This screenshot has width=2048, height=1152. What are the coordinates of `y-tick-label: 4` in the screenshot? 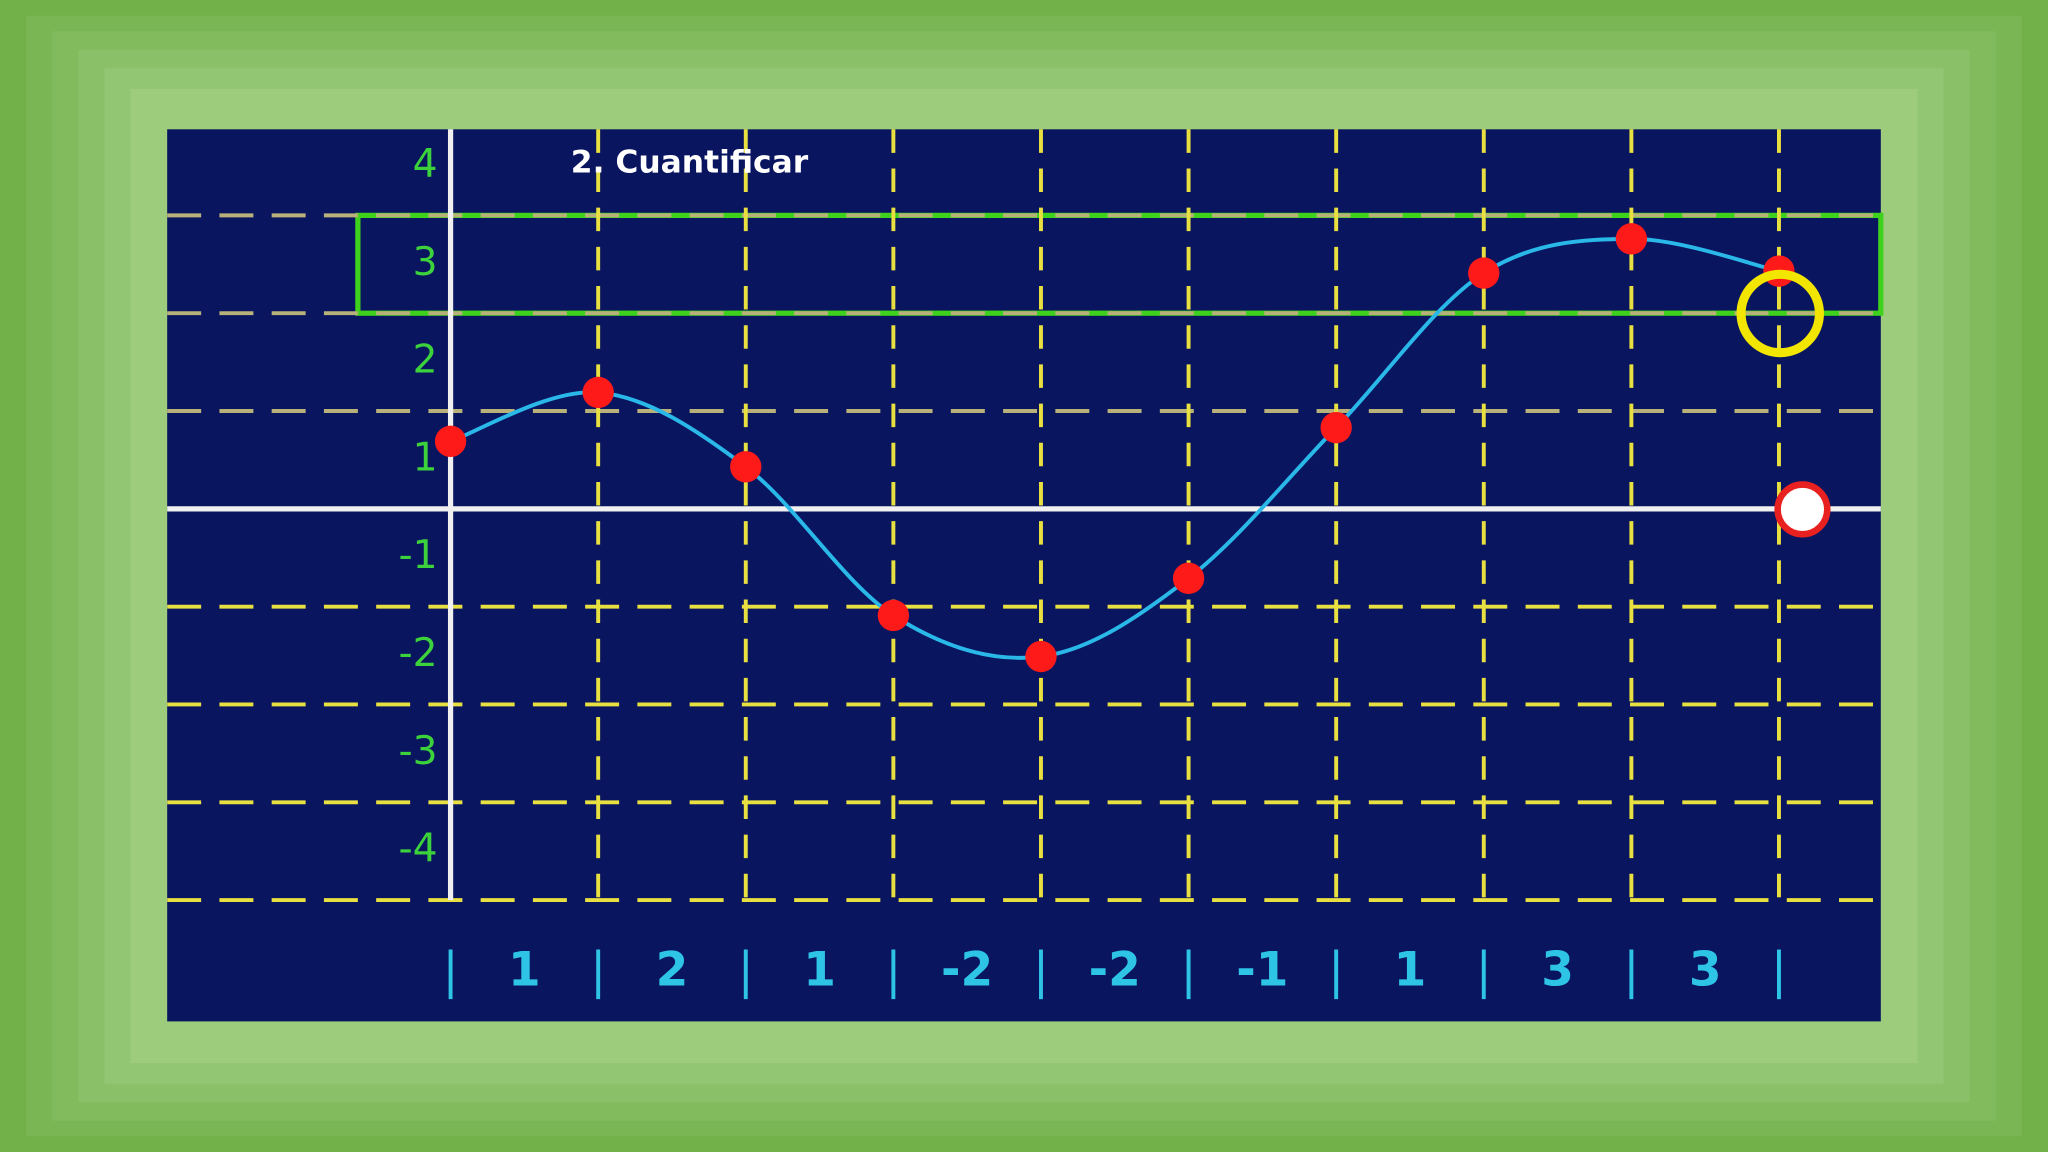 It's located at (425, 164).